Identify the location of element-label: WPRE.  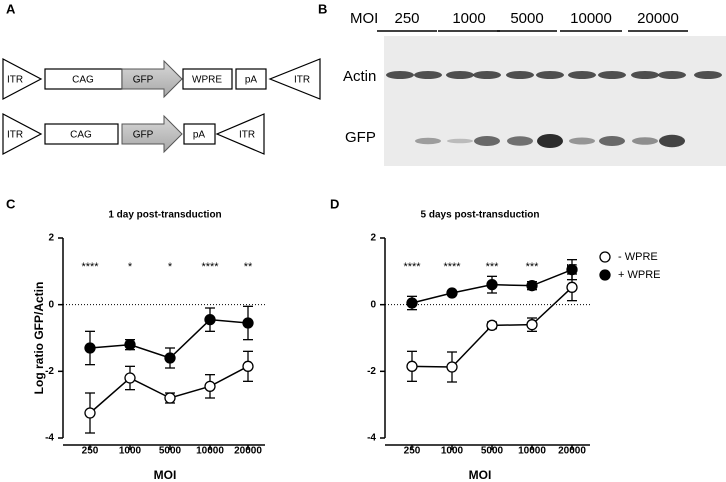
(207, 80).